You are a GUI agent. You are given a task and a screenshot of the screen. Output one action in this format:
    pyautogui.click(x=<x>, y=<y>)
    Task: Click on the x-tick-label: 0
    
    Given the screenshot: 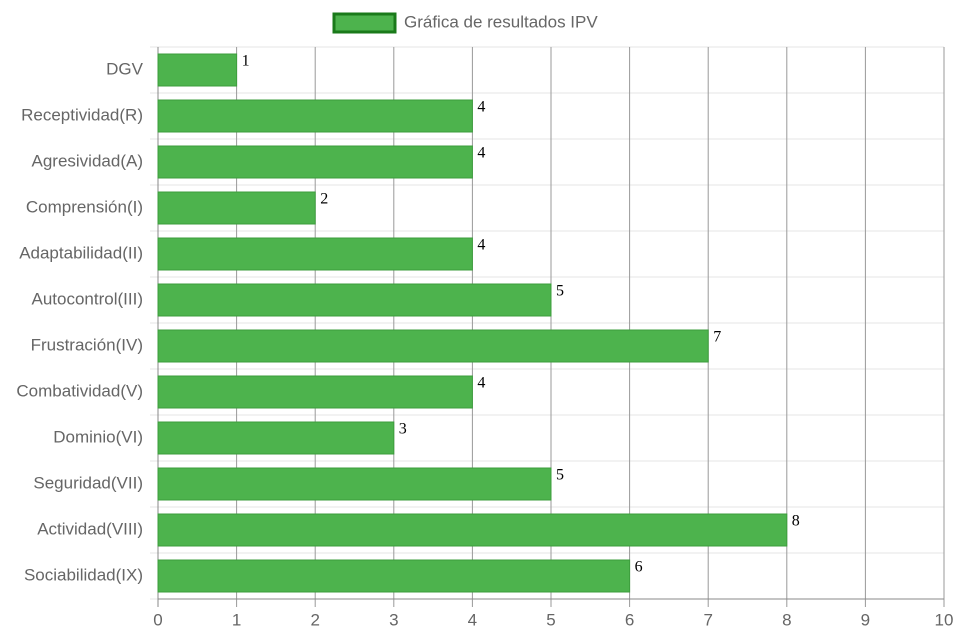 What is the action you would take?
    pyautogui.click(x=157, y=619)
    